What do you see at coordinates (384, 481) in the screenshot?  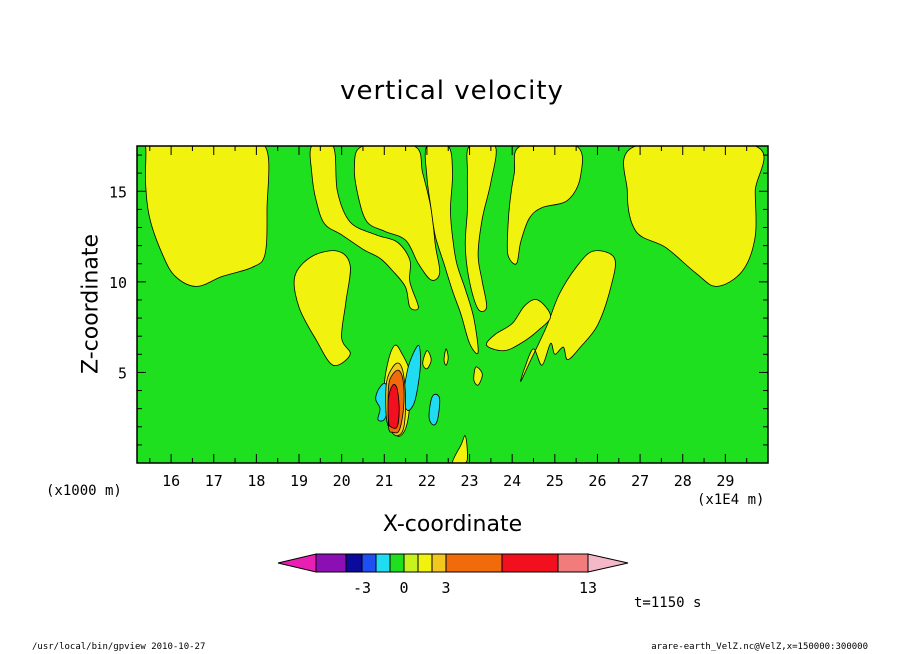 I see `x-tick-label: 21` at bounding box center [384, 481].